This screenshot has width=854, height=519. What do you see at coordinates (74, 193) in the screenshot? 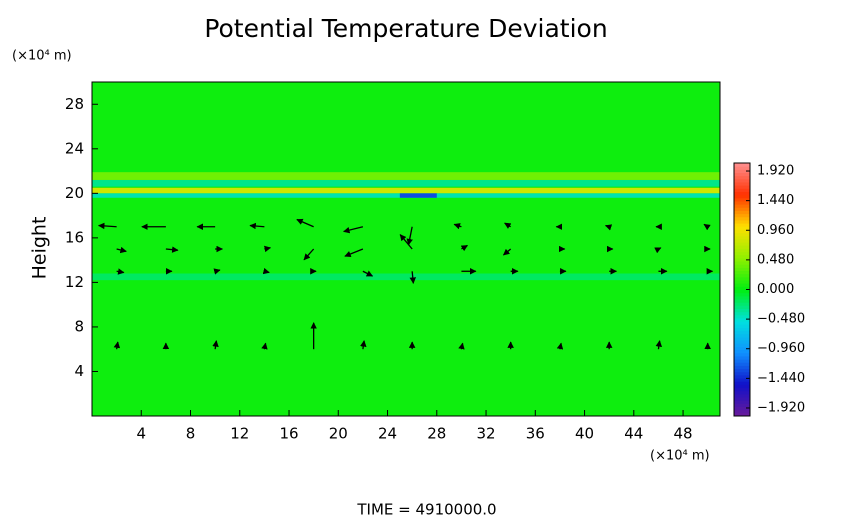
I see `y-tick-label: 20` at bounding box center [74, 193].